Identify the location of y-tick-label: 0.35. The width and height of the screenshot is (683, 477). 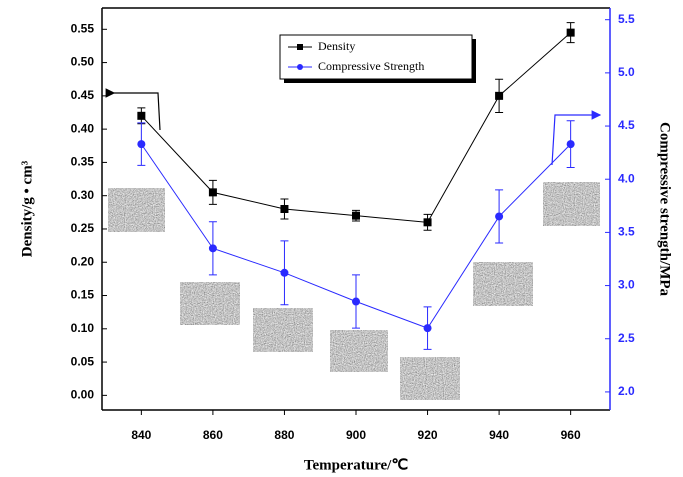
(83, 162).